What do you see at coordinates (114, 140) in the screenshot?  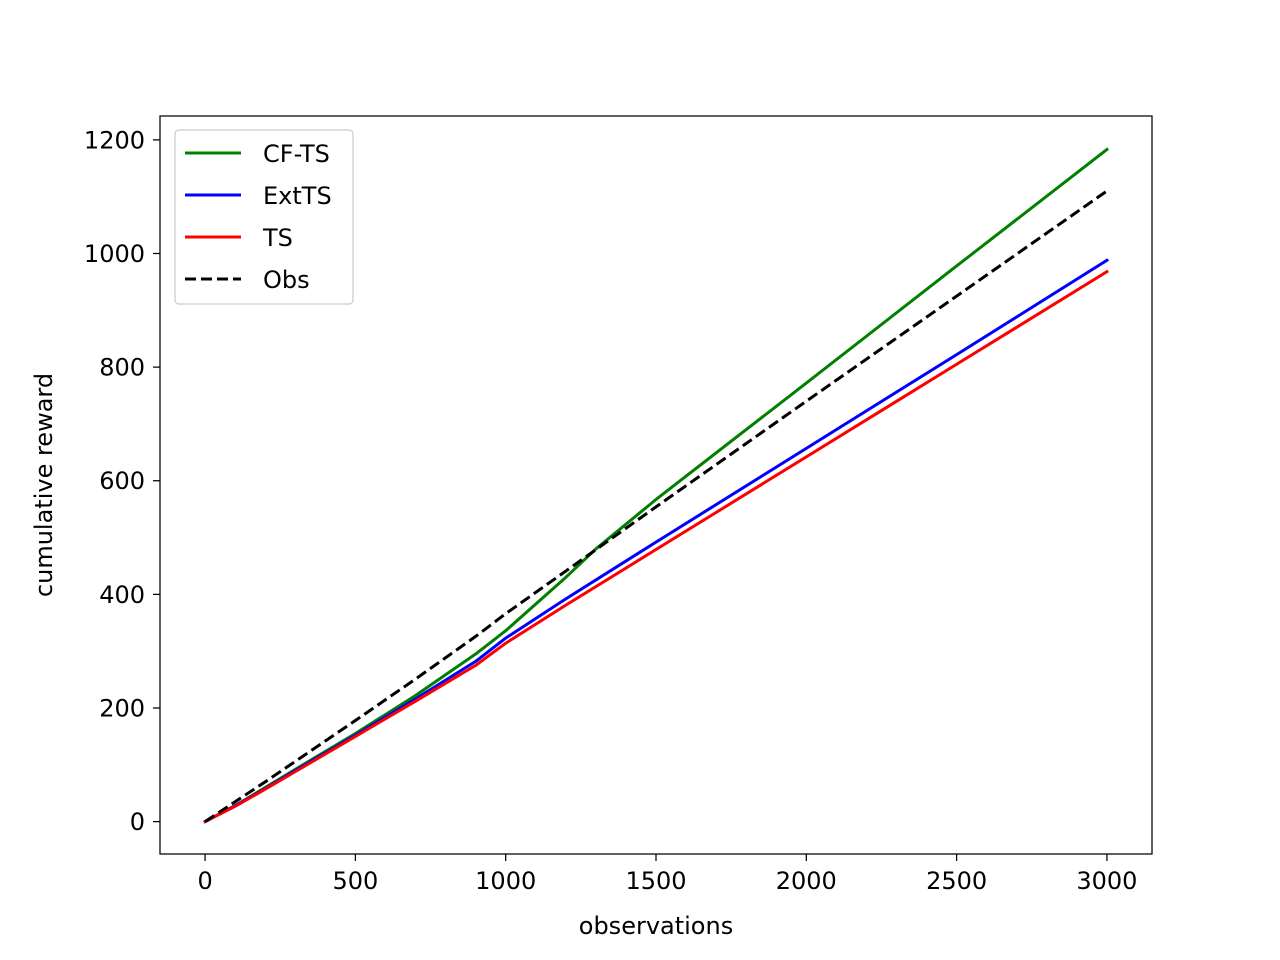 I see `y-tick-label: 1200` at bounding box center [114, 140].